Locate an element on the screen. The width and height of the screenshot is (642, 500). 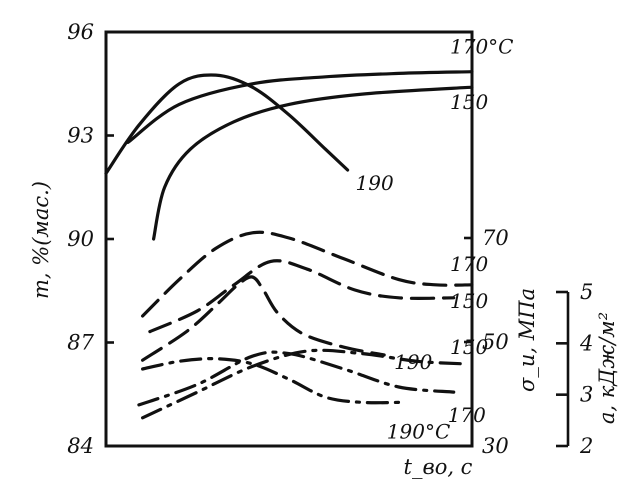
tick-label-a-2: 2 is located at coordinates (586, 446).